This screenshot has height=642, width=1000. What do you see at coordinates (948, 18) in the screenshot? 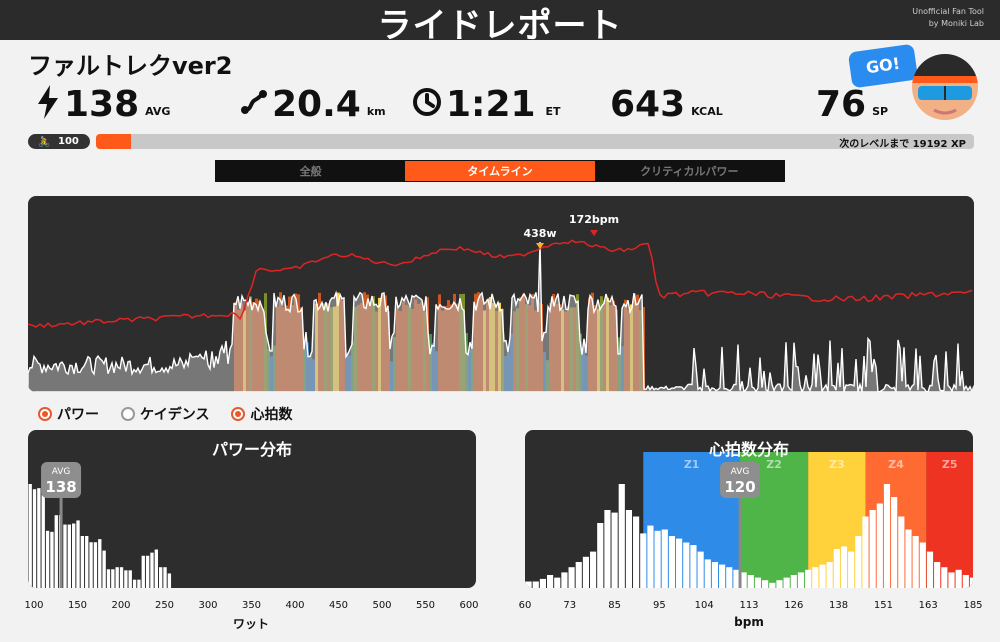
I see `credit-text: Unofficial Fan Tool by Moniki Lab` at bounding box center [948, 18].